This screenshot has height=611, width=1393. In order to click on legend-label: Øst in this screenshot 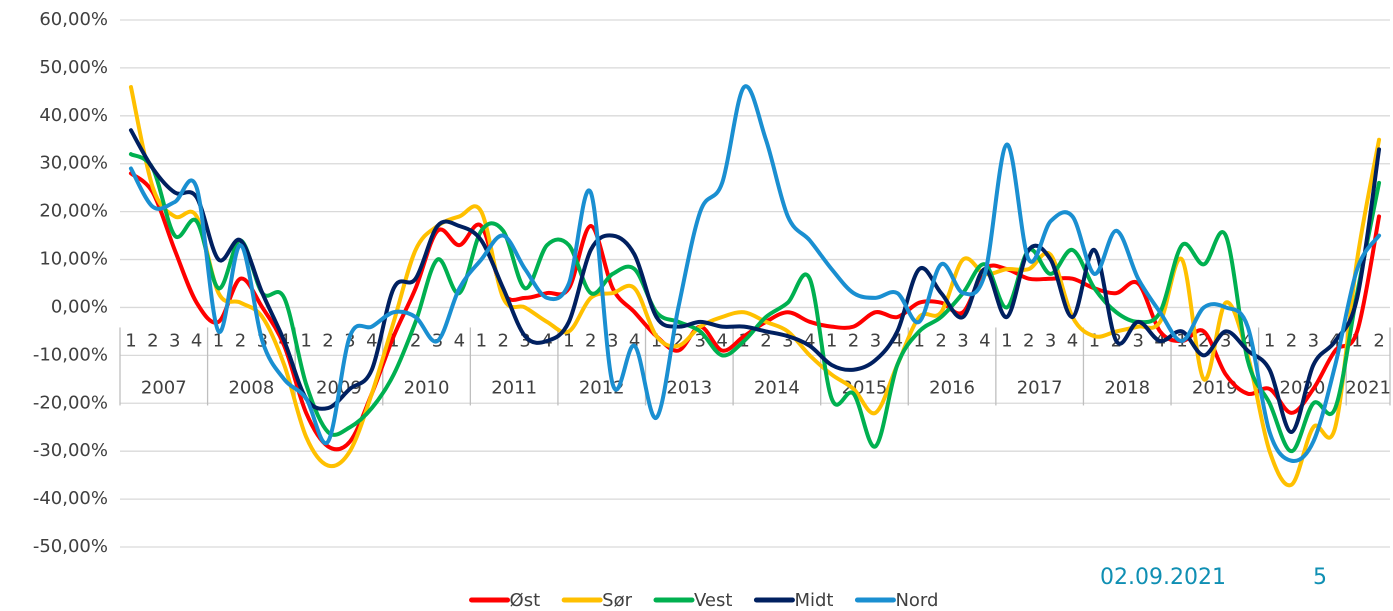, I will do `click(525, 600)`.